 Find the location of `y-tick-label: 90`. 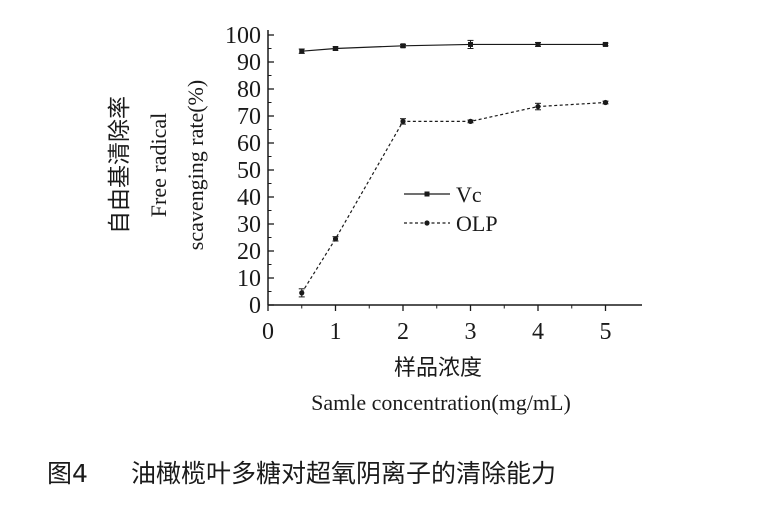

y-tick-label: 90 is located at coordinates (249, 63).